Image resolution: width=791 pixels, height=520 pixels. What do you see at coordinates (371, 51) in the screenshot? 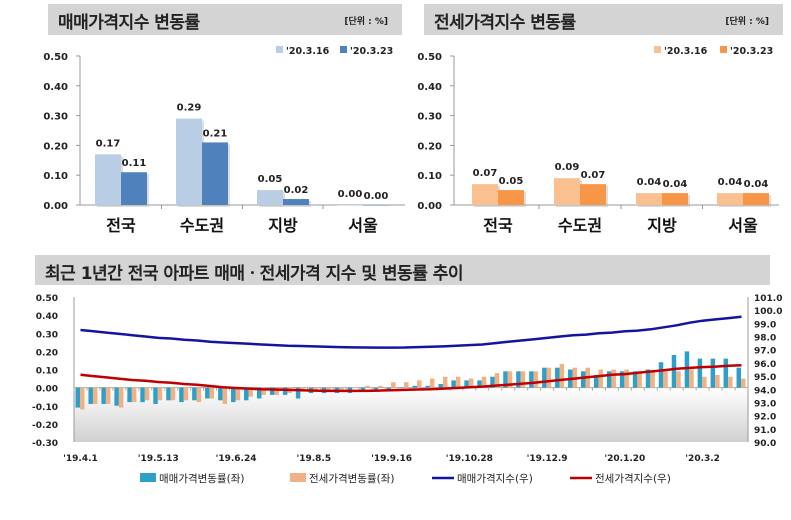
I see `sale-legend-label: '20.3.23` at bounding box center [371, 51].